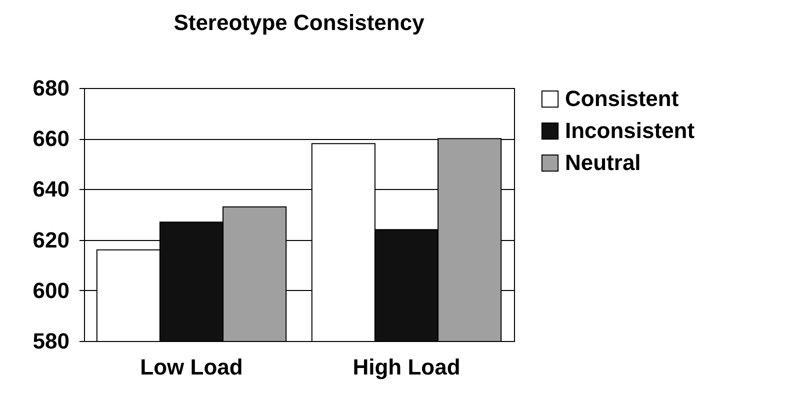 The height and width of the screenshot is (420, 785). What do you see at coordinates (406, 367) in the screenshot?
I see `x-tick-label: High Load` at bounding box center [406, 367].